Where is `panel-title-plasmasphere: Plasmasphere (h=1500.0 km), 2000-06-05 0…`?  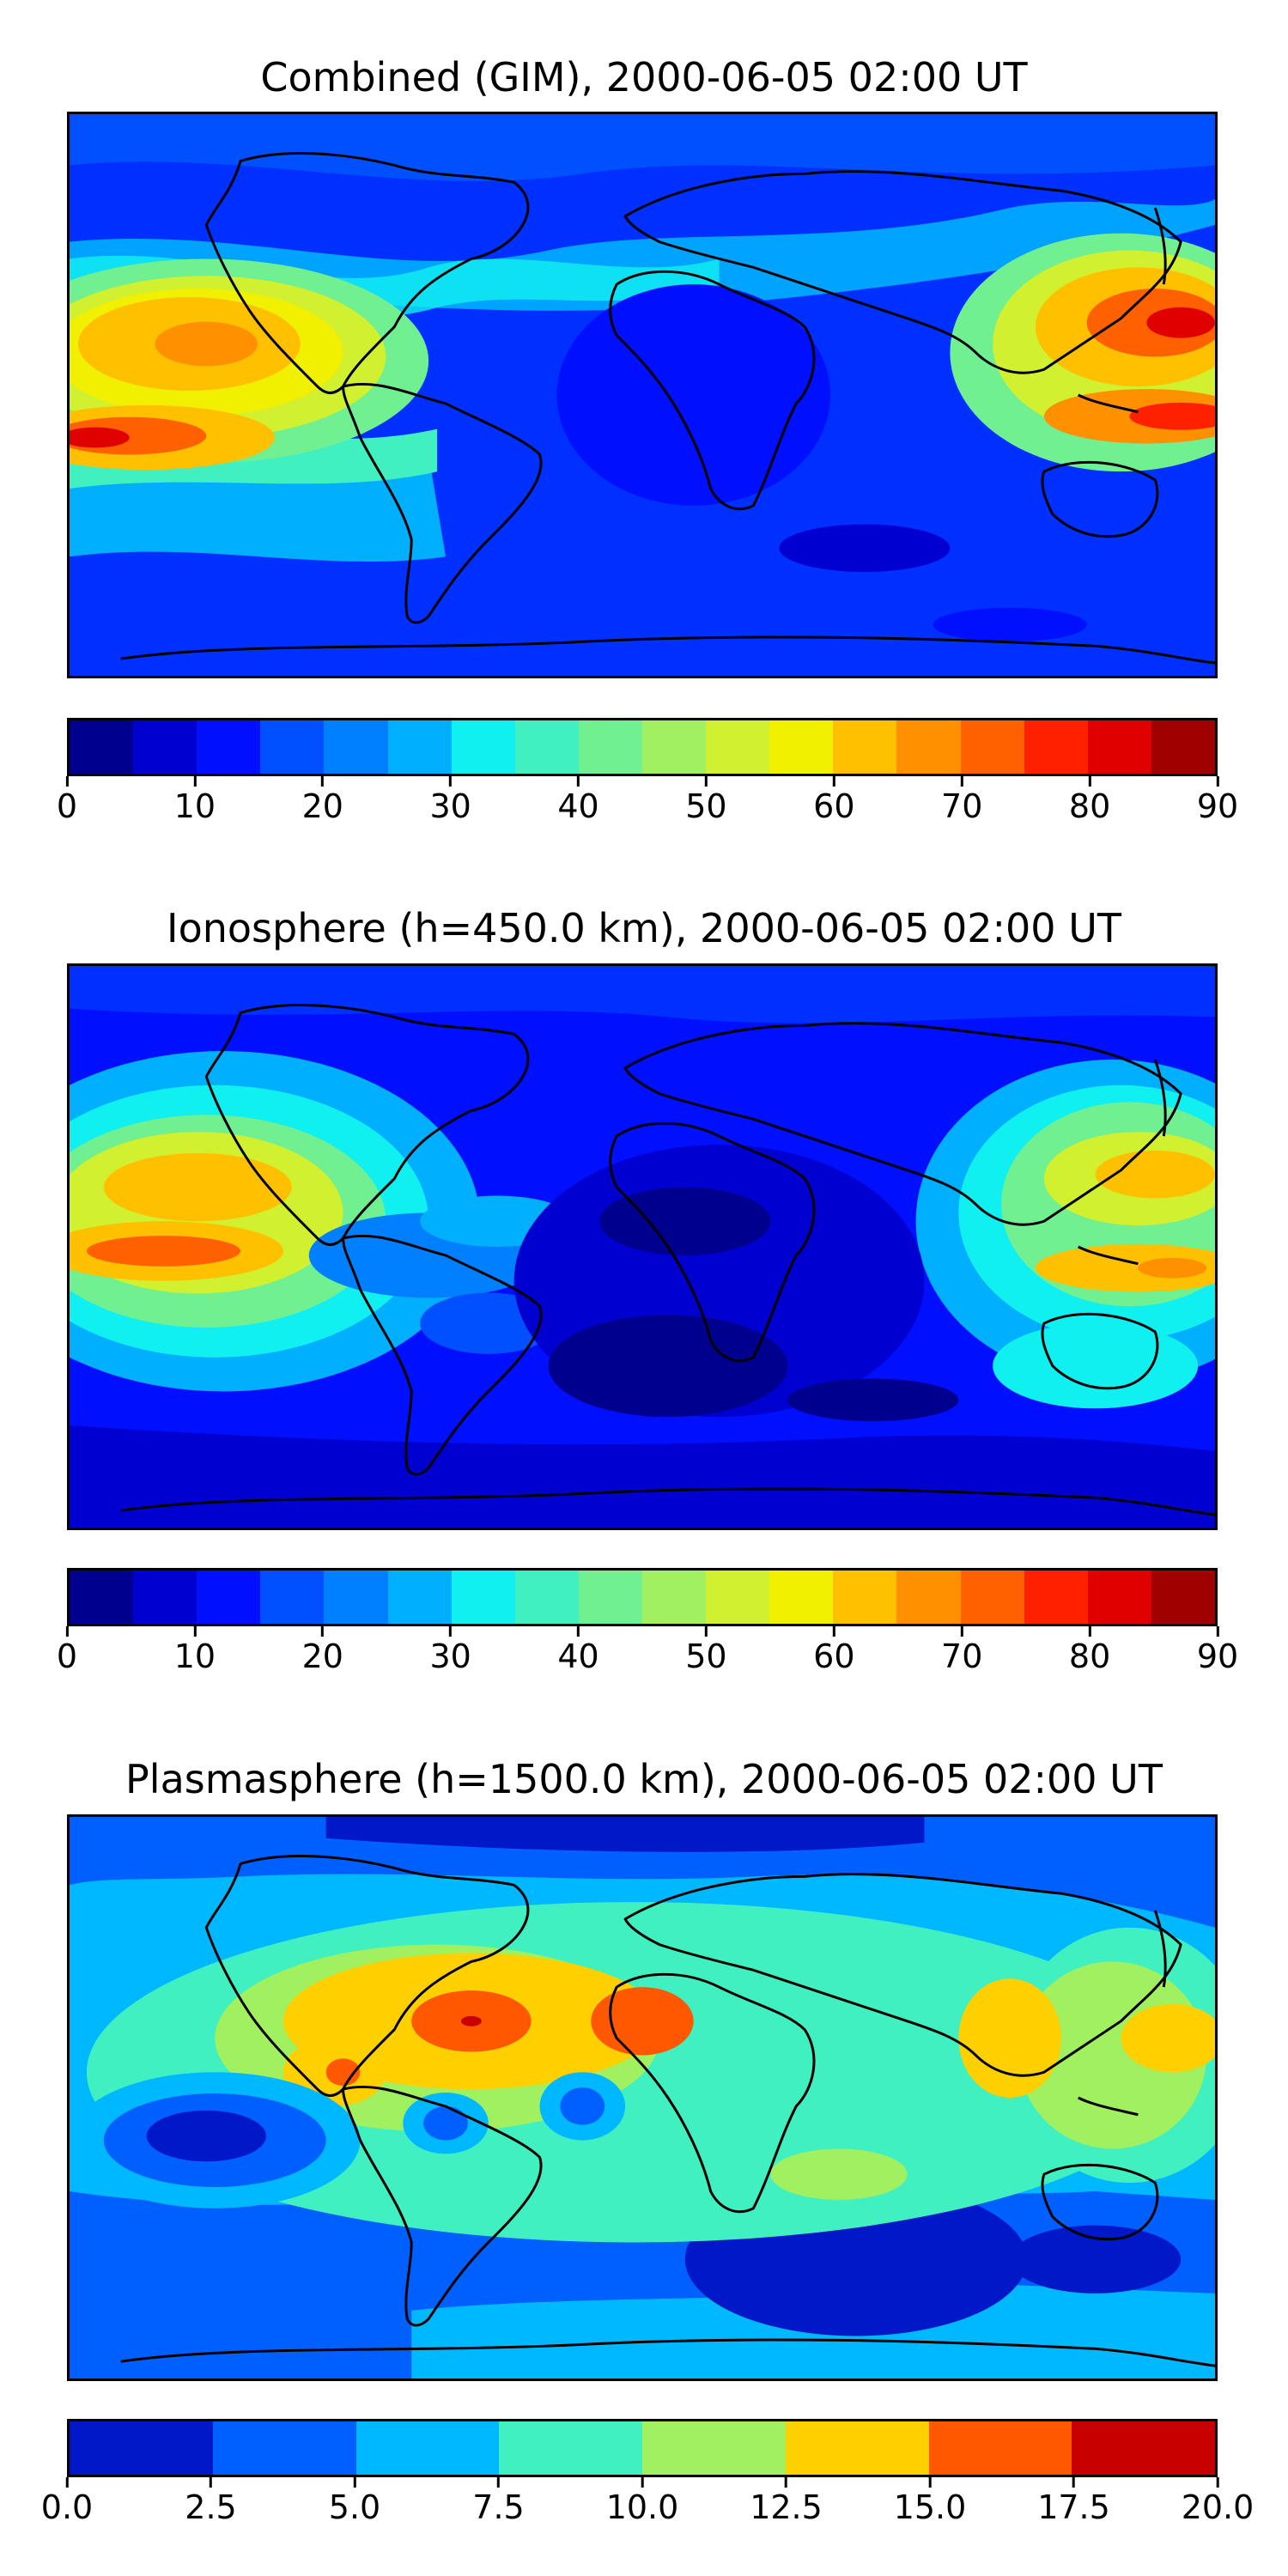
panel-title-plasmasphere: Plasmasphere (h=1500.0 km), 2000-06-05 0… is located at coordinates (644, 1779).